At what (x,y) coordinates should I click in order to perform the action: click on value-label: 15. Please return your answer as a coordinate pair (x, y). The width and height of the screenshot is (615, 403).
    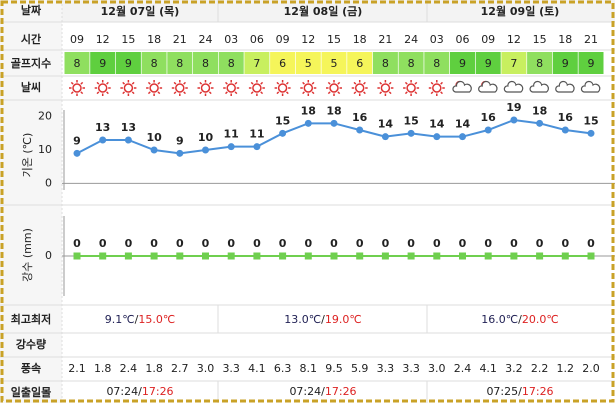
    Looking at the image, I should click on (282, 120).